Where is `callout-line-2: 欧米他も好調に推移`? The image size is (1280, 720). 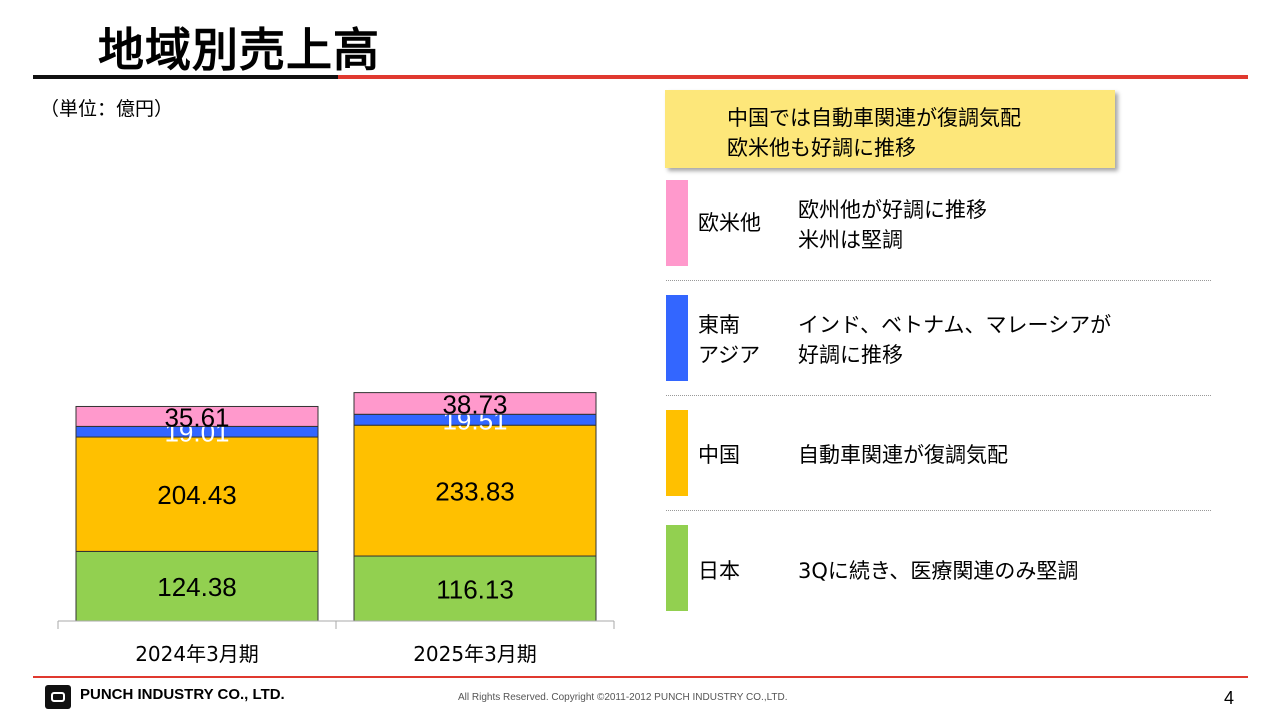
callout-line-2: 欧米他も好調に推移 is located at coordinates (821, 148).